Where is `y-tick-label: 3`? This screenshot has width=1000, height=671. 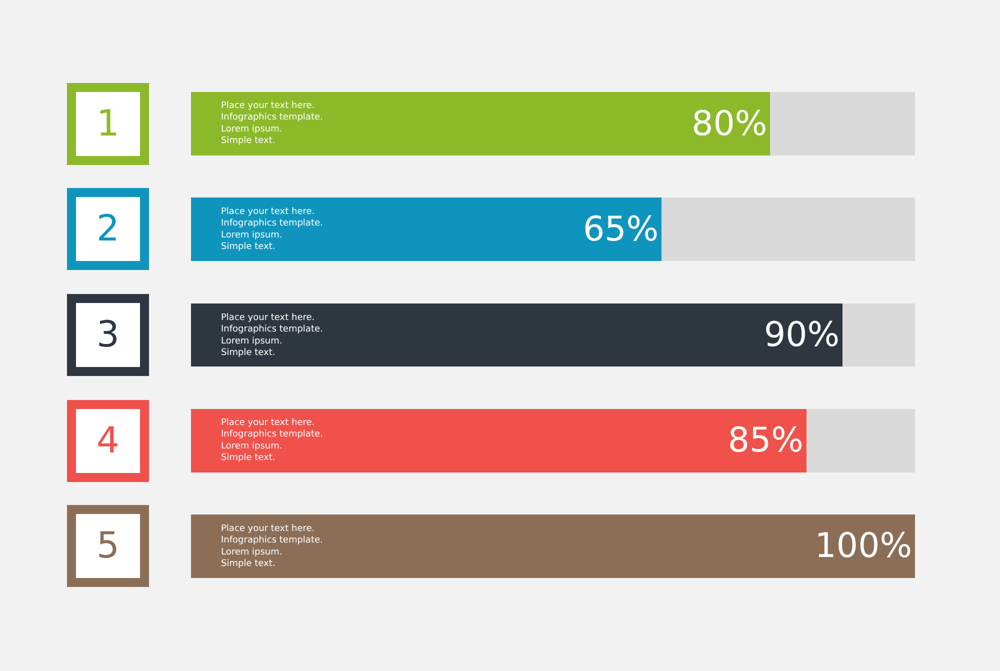 y-tick-label: 3 is located at coordinates (108, 335).